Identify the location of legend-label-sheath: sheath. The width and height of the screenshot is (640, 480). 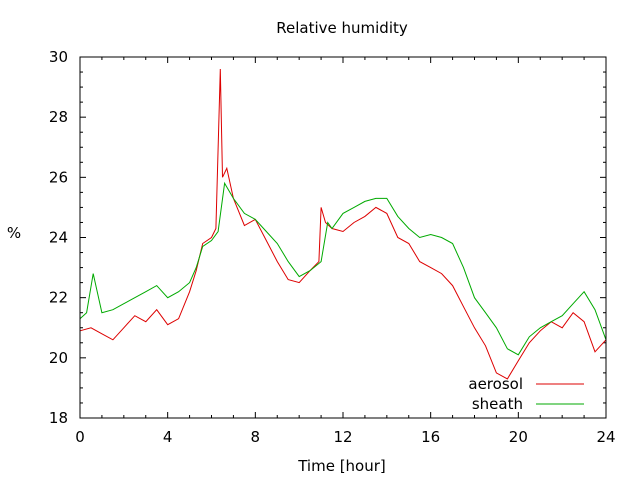
(497, 404).